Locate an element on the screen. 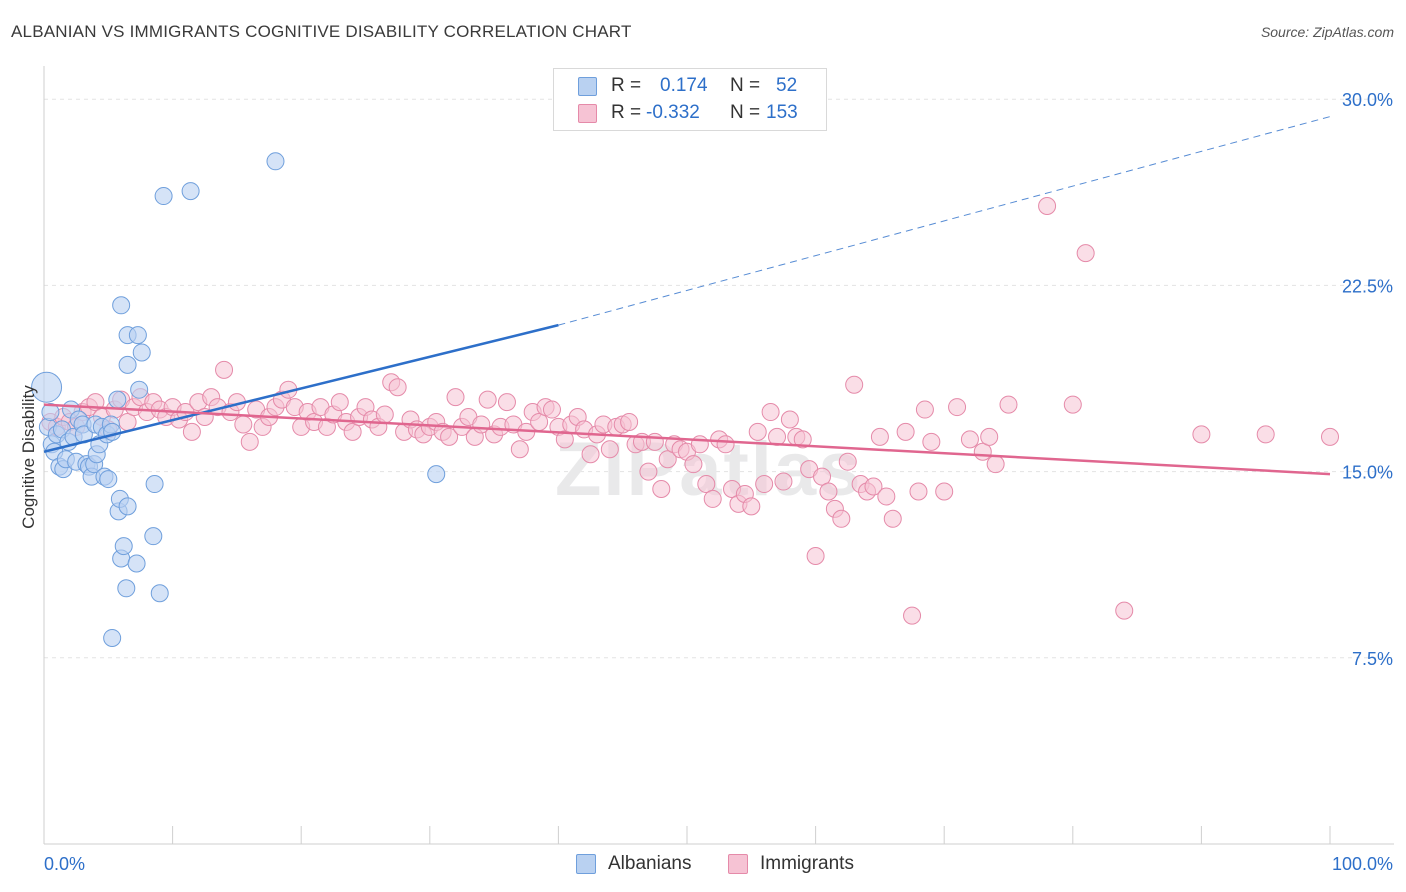  albanians-swatch is located at coordinates (587, 86).